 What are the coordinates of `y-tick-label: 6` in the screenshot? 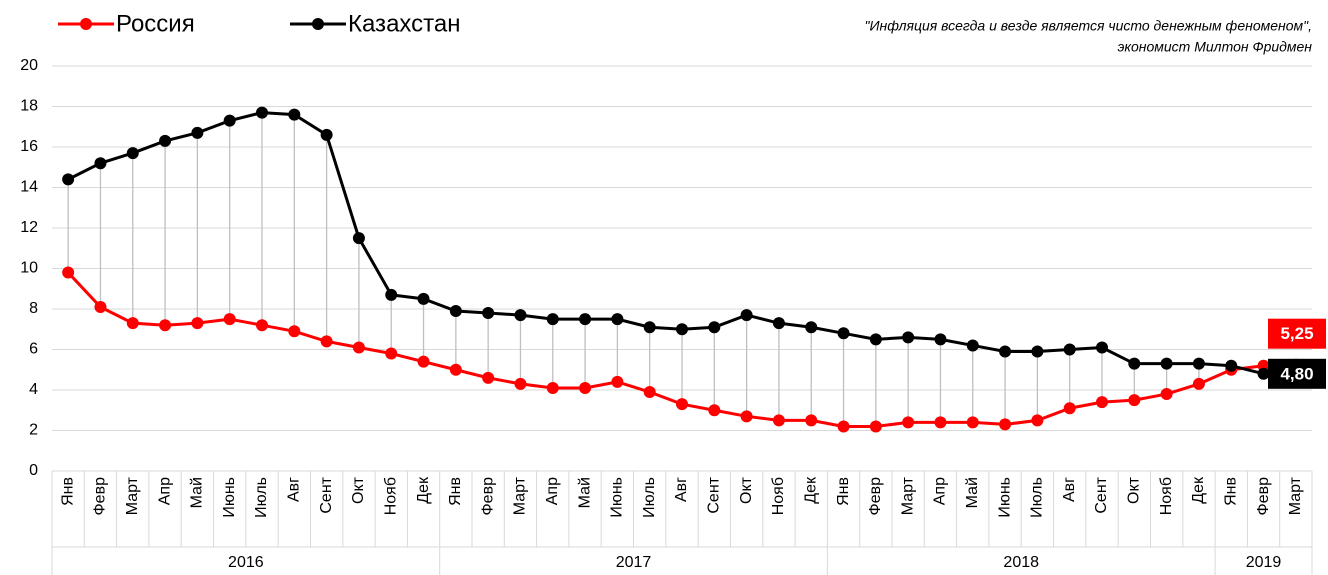 It's located at (33, 349).